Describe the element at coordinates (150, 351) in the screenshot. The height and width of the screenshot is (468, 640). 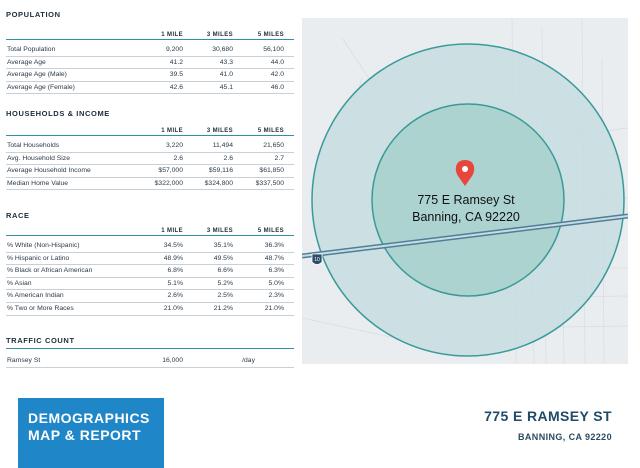
I see `traffic-section: TRAFFIC COUNT Ramsey St 16,000 /day` at that location.